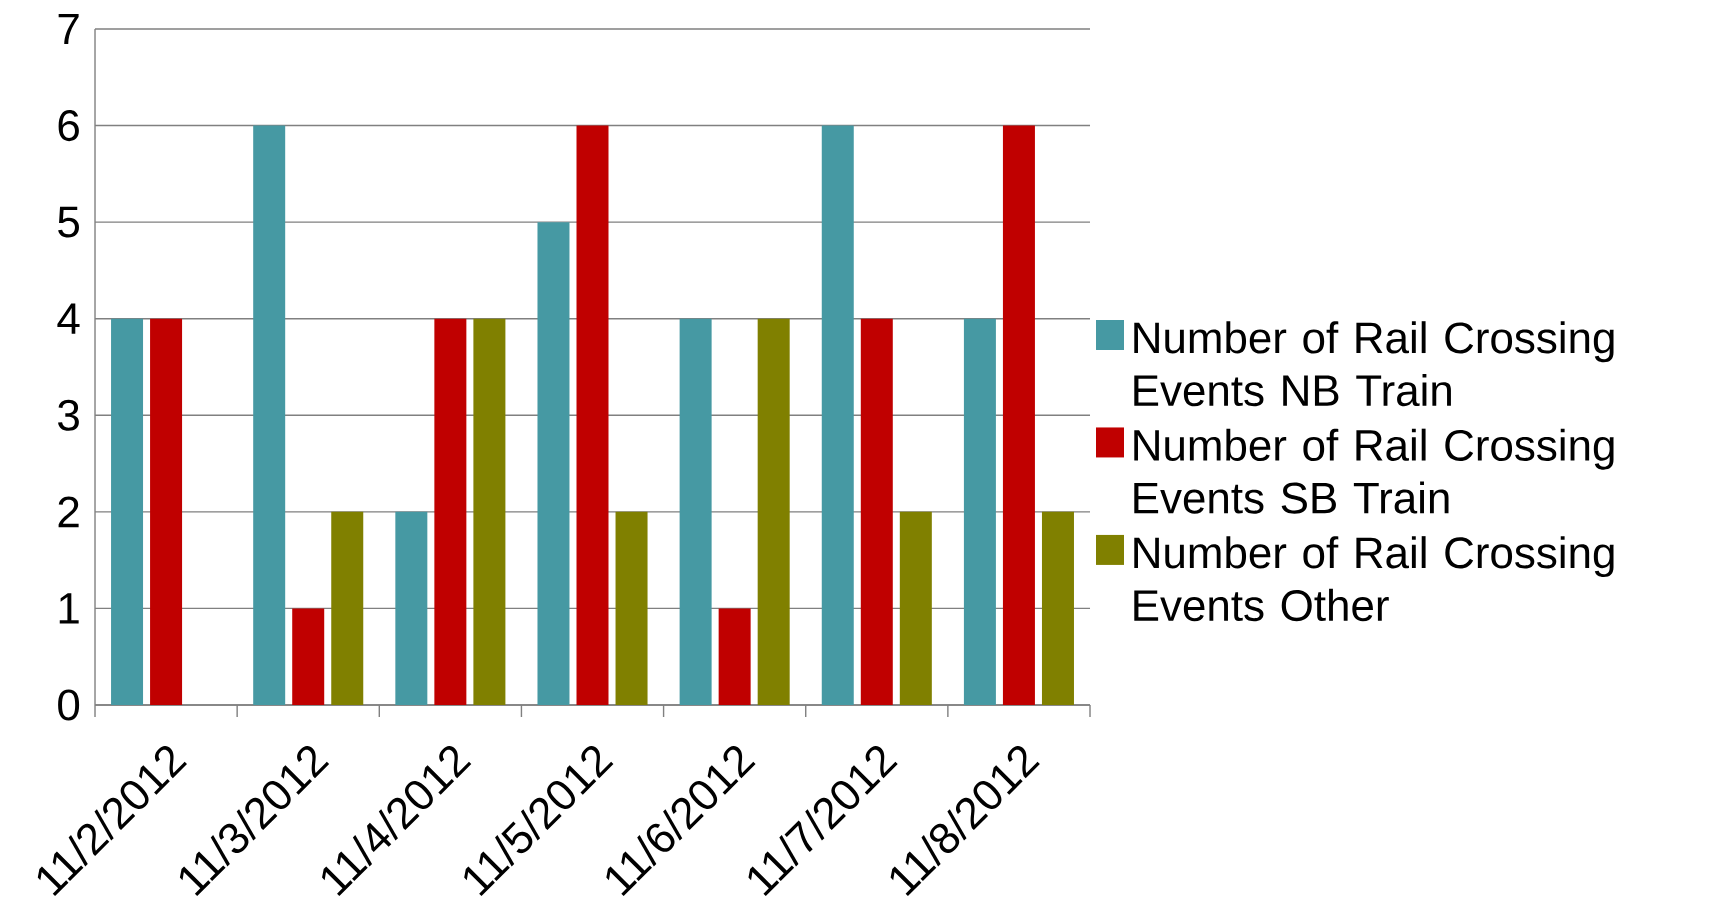  I want to click on legend-label: Number of Rail Crossing Events Other, so click(1374, 579).